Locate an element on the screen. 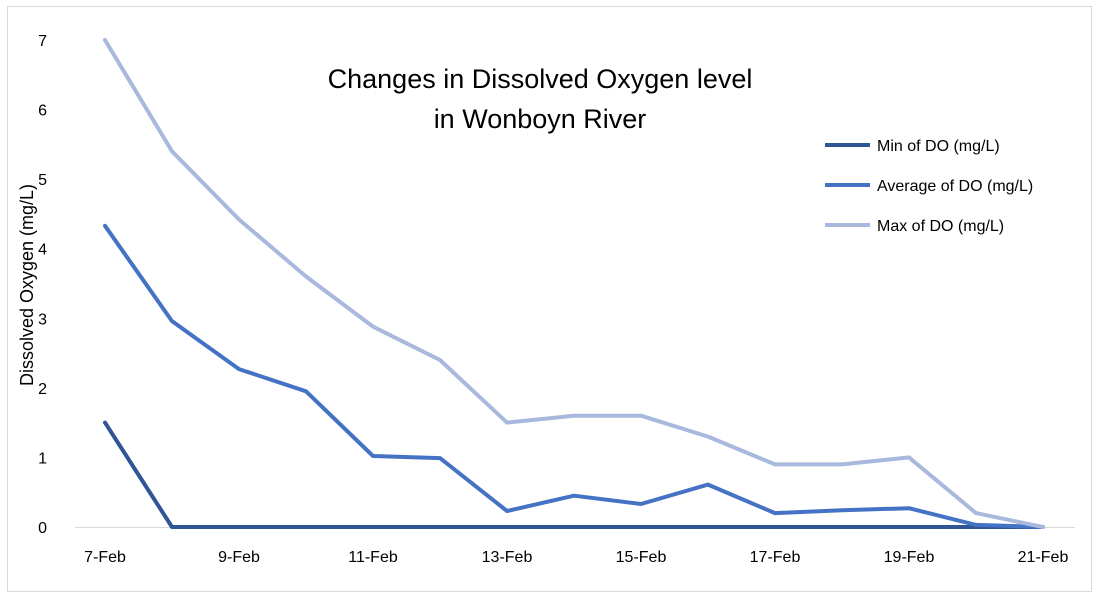  y-tick-label: 4 is located at coordinates (42, 250).